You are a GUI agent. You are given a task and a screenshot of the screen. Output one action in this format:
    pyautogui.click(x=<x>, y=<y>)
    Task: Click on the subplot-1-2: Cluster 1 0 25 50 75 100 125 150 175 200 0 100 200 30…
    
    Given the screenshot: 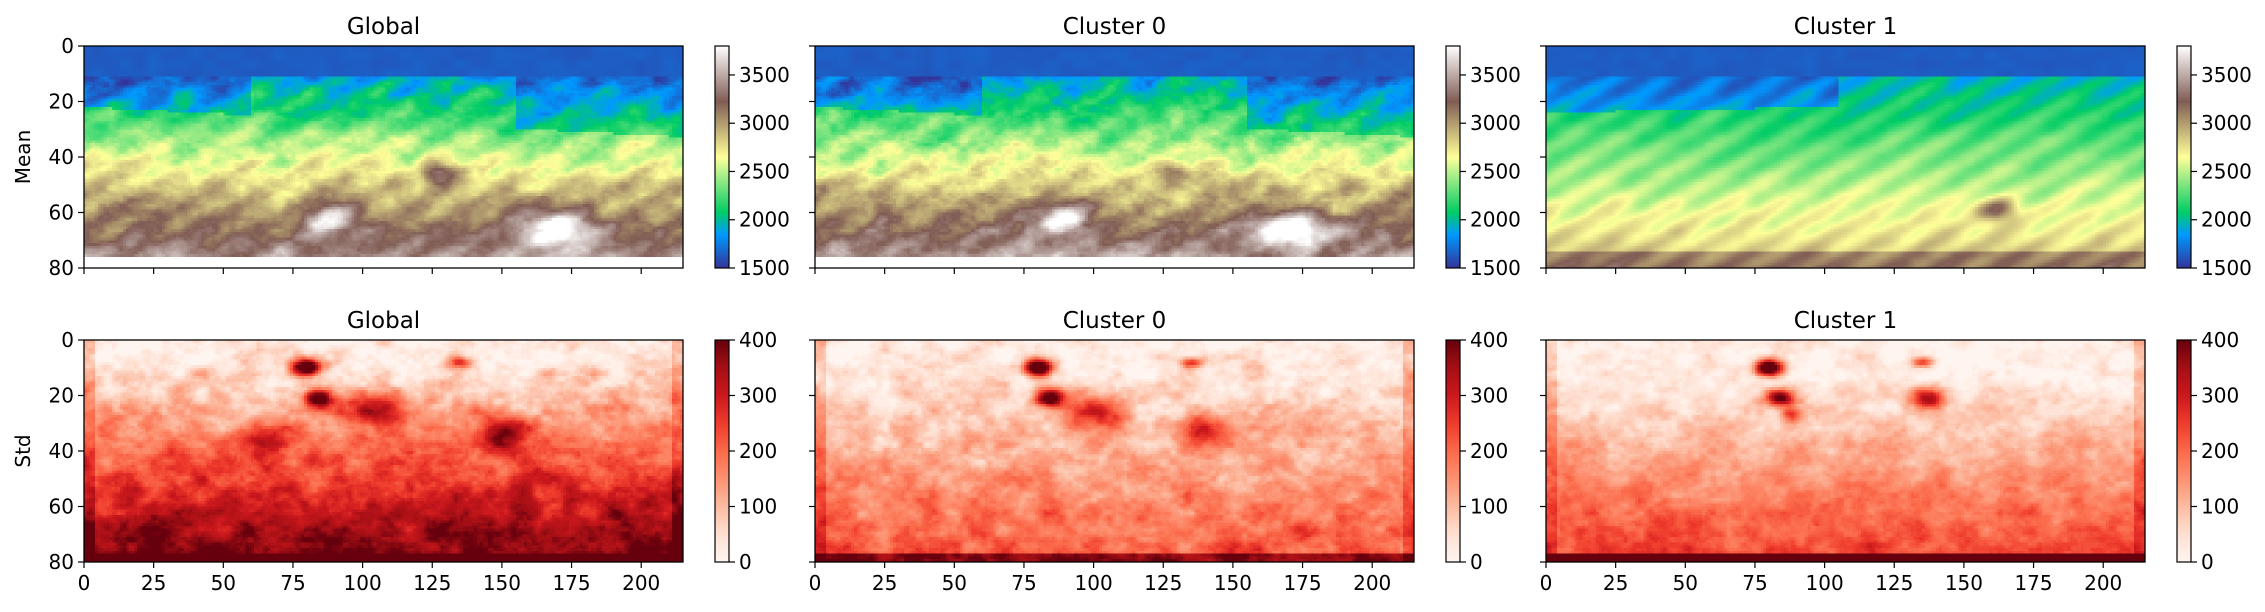 What is the action you would take?
    pyautogui.click(x=1890, y=451)
    